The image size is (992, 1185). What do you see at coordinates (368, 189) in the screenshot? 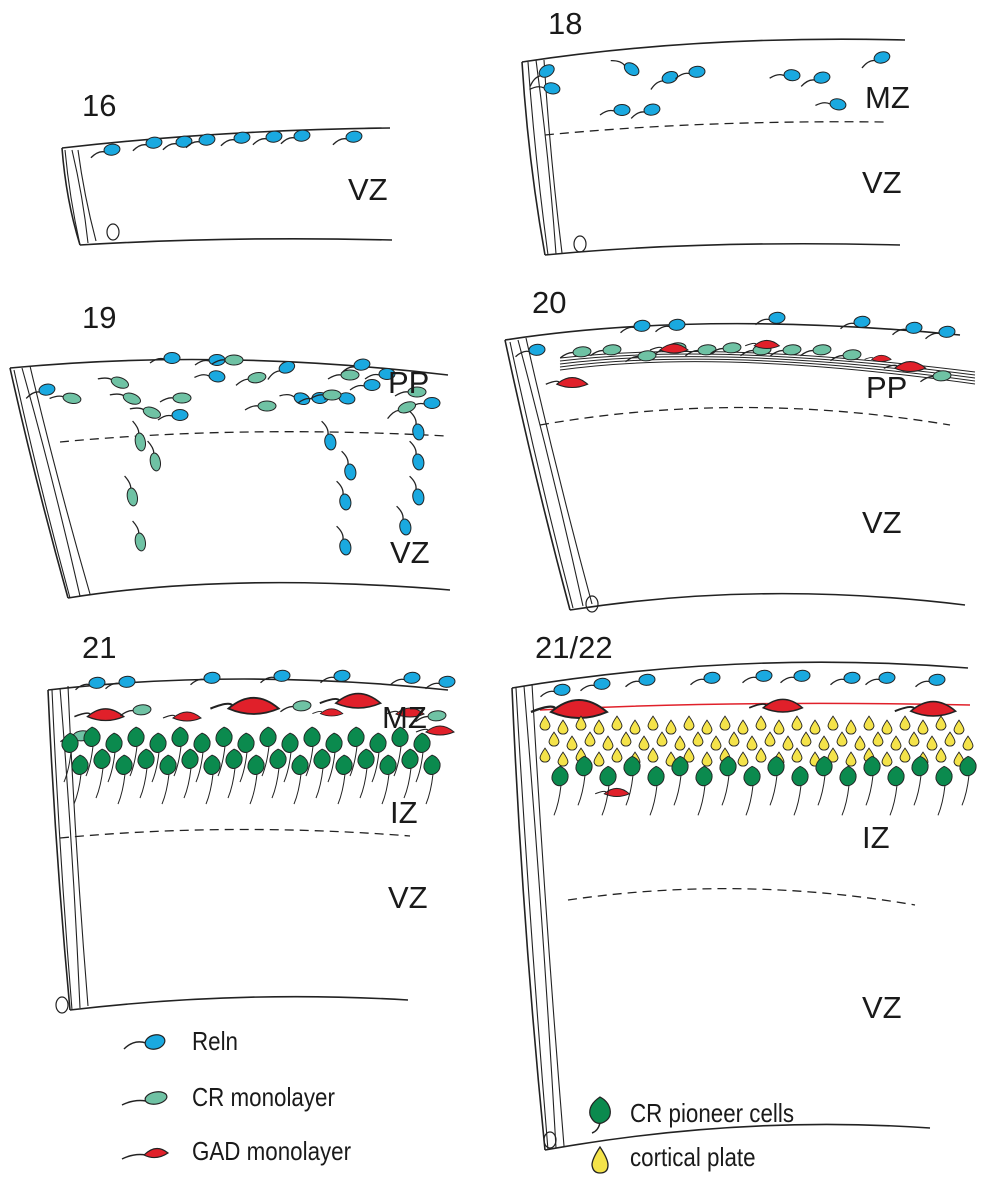
I see `zone-label-vz-16: VZ` at bounding box center [368, 189].